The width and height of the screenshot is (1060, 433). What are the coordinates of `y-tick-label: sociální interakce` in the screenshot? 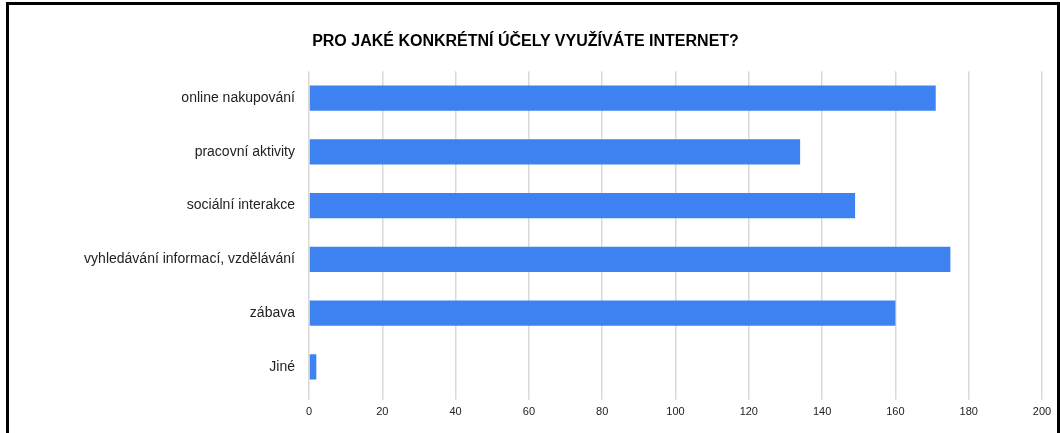 It's located at (241, 204).